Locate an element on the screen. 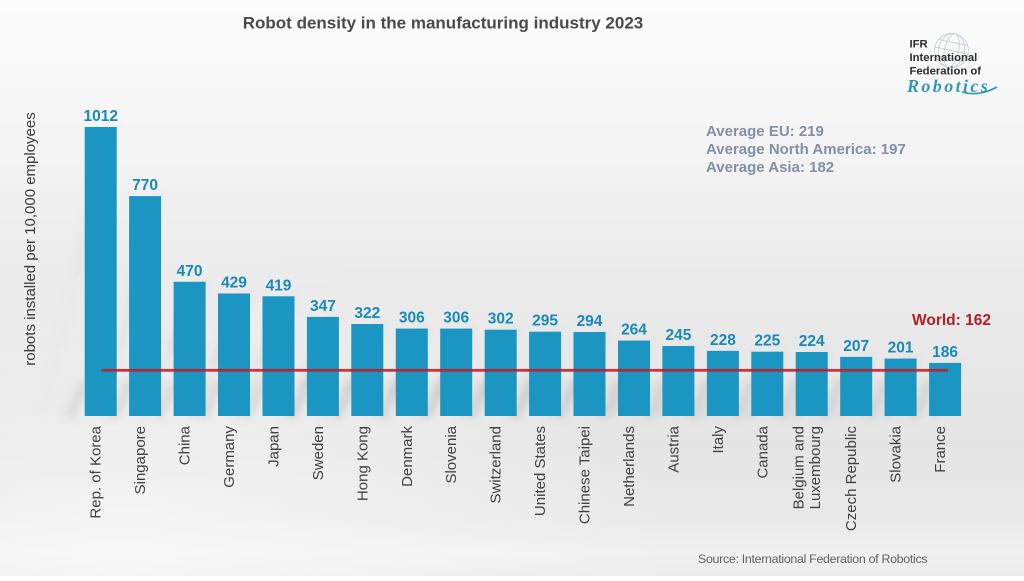 This screenshot has width=1024, height=581. svg-text: 294 is located at coordinates (590, 321).